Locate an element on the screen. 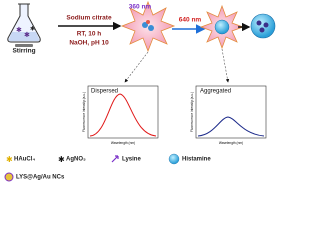 This screenshot has width=320, height=240. legend-label: HAuCl₄ is located at coordinates (24, 160).